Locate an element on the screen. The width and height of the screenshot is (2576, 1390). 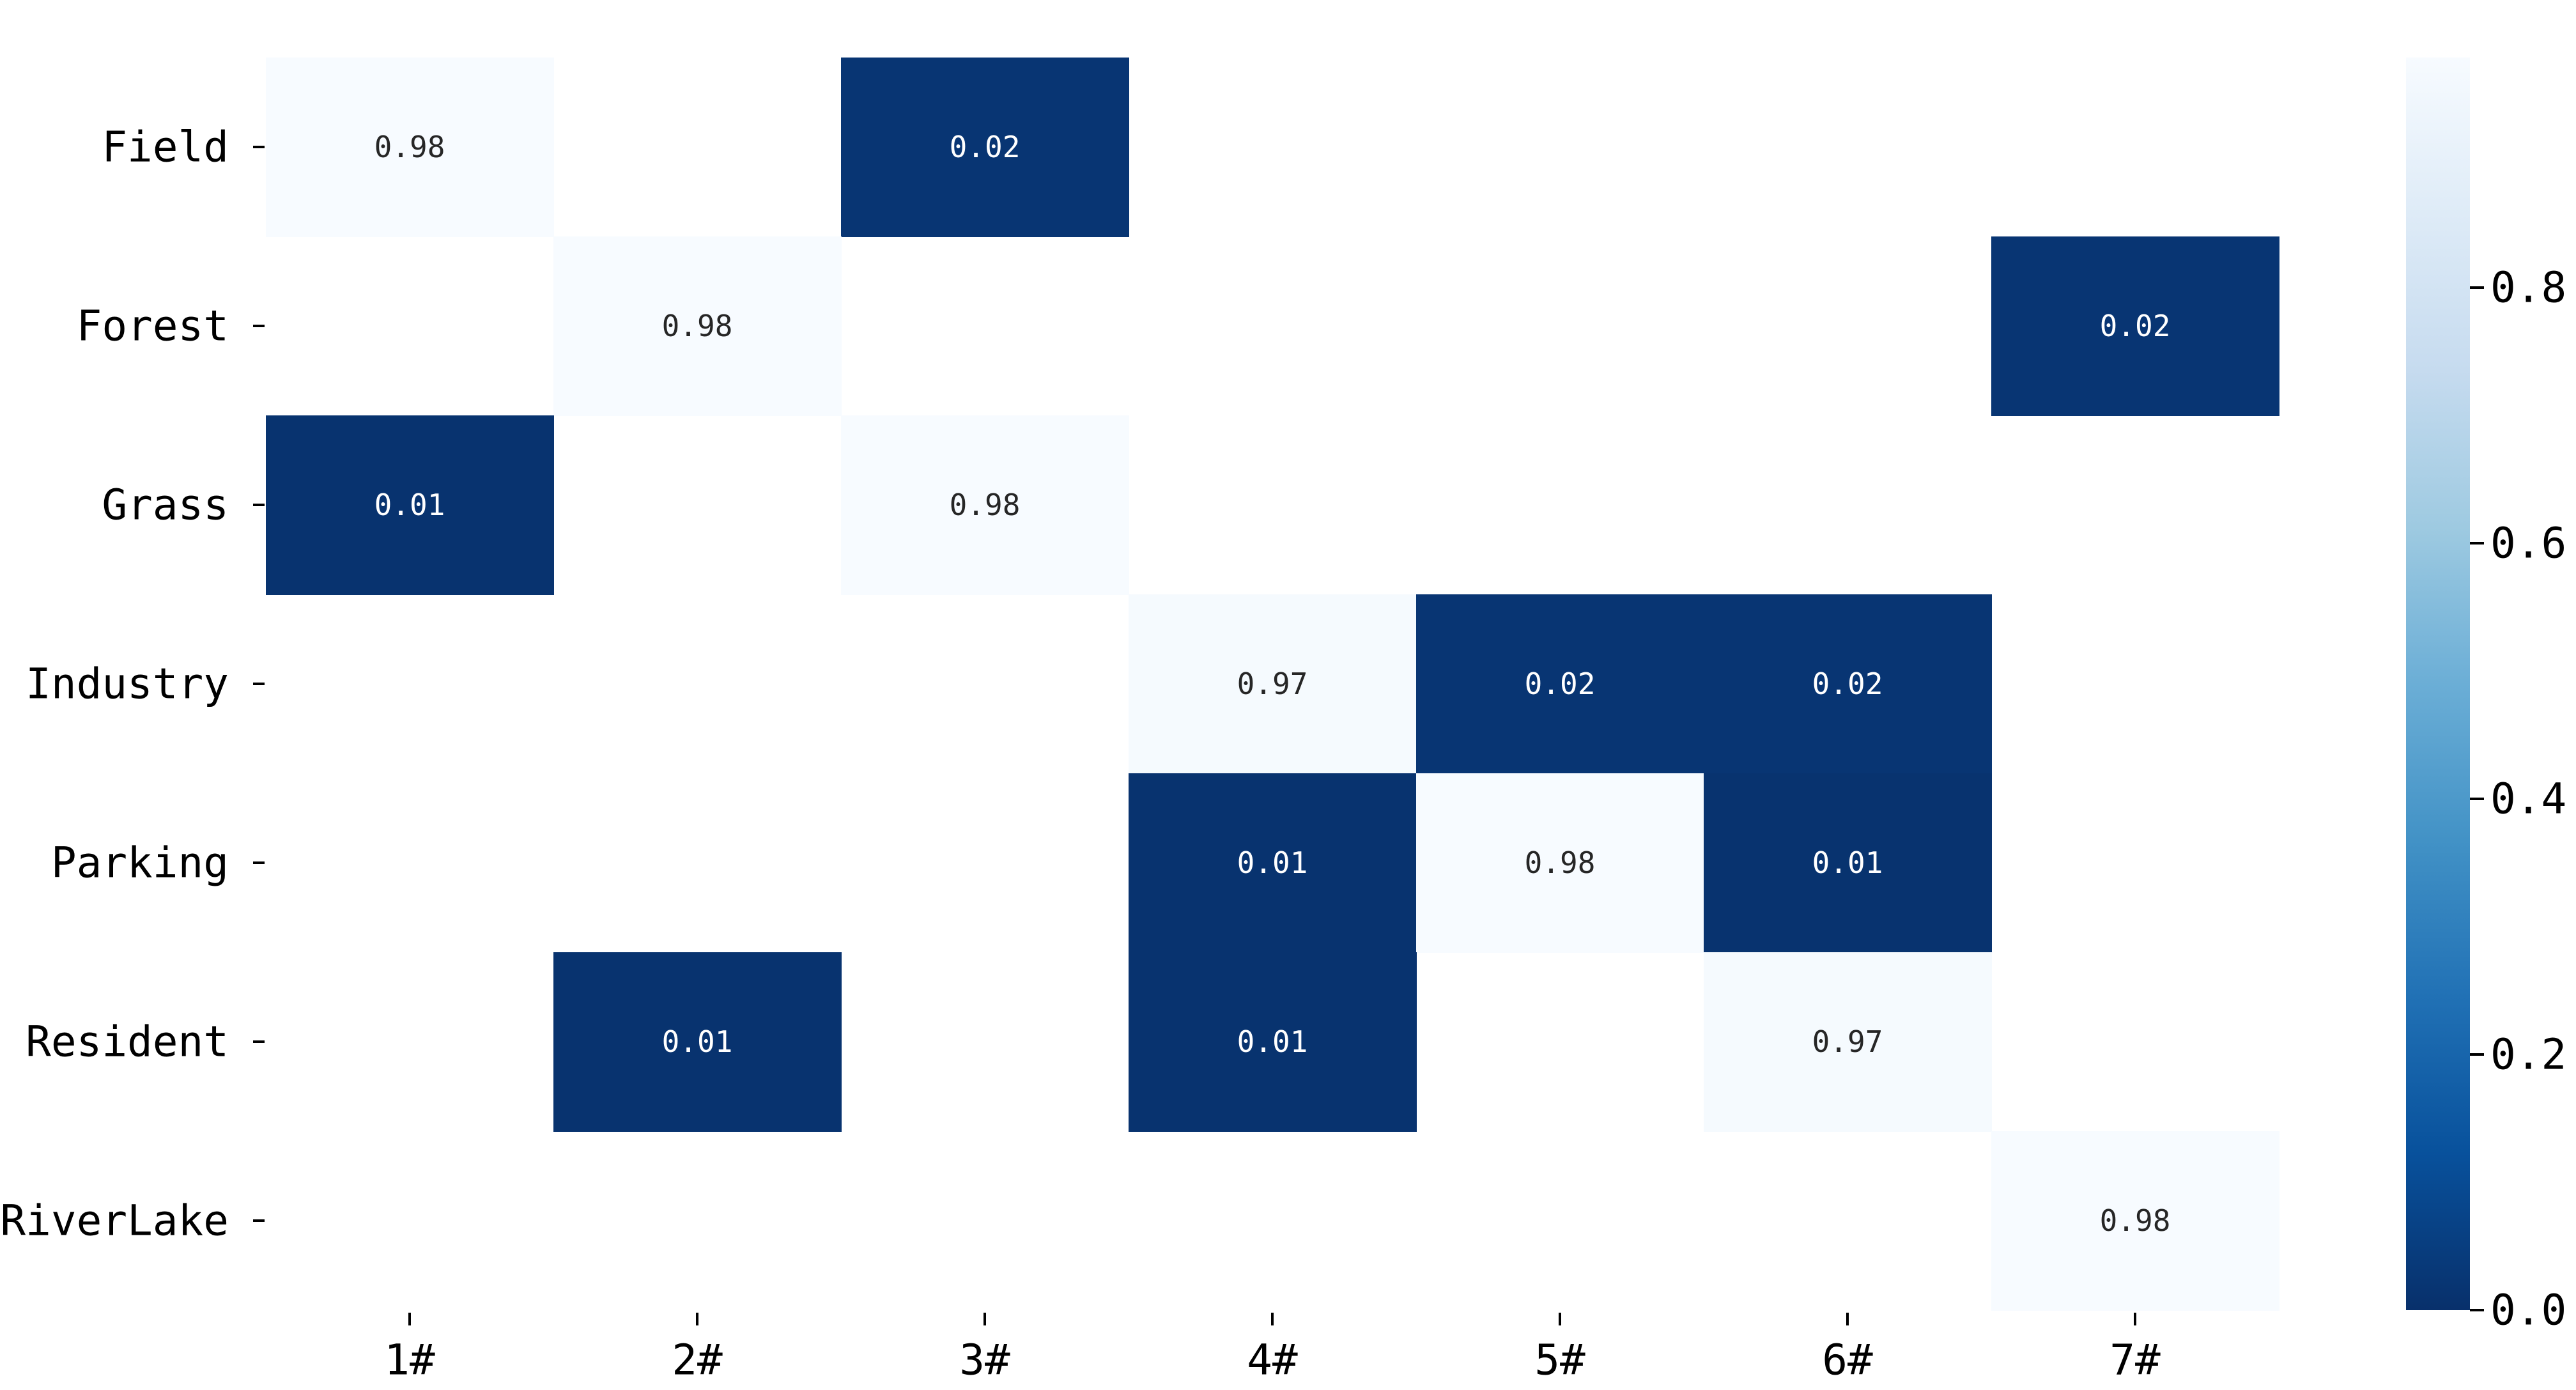
column-labels: 1# 2# 3# 4# 5# 6# 7# is located at coordinates (1272, 1349).